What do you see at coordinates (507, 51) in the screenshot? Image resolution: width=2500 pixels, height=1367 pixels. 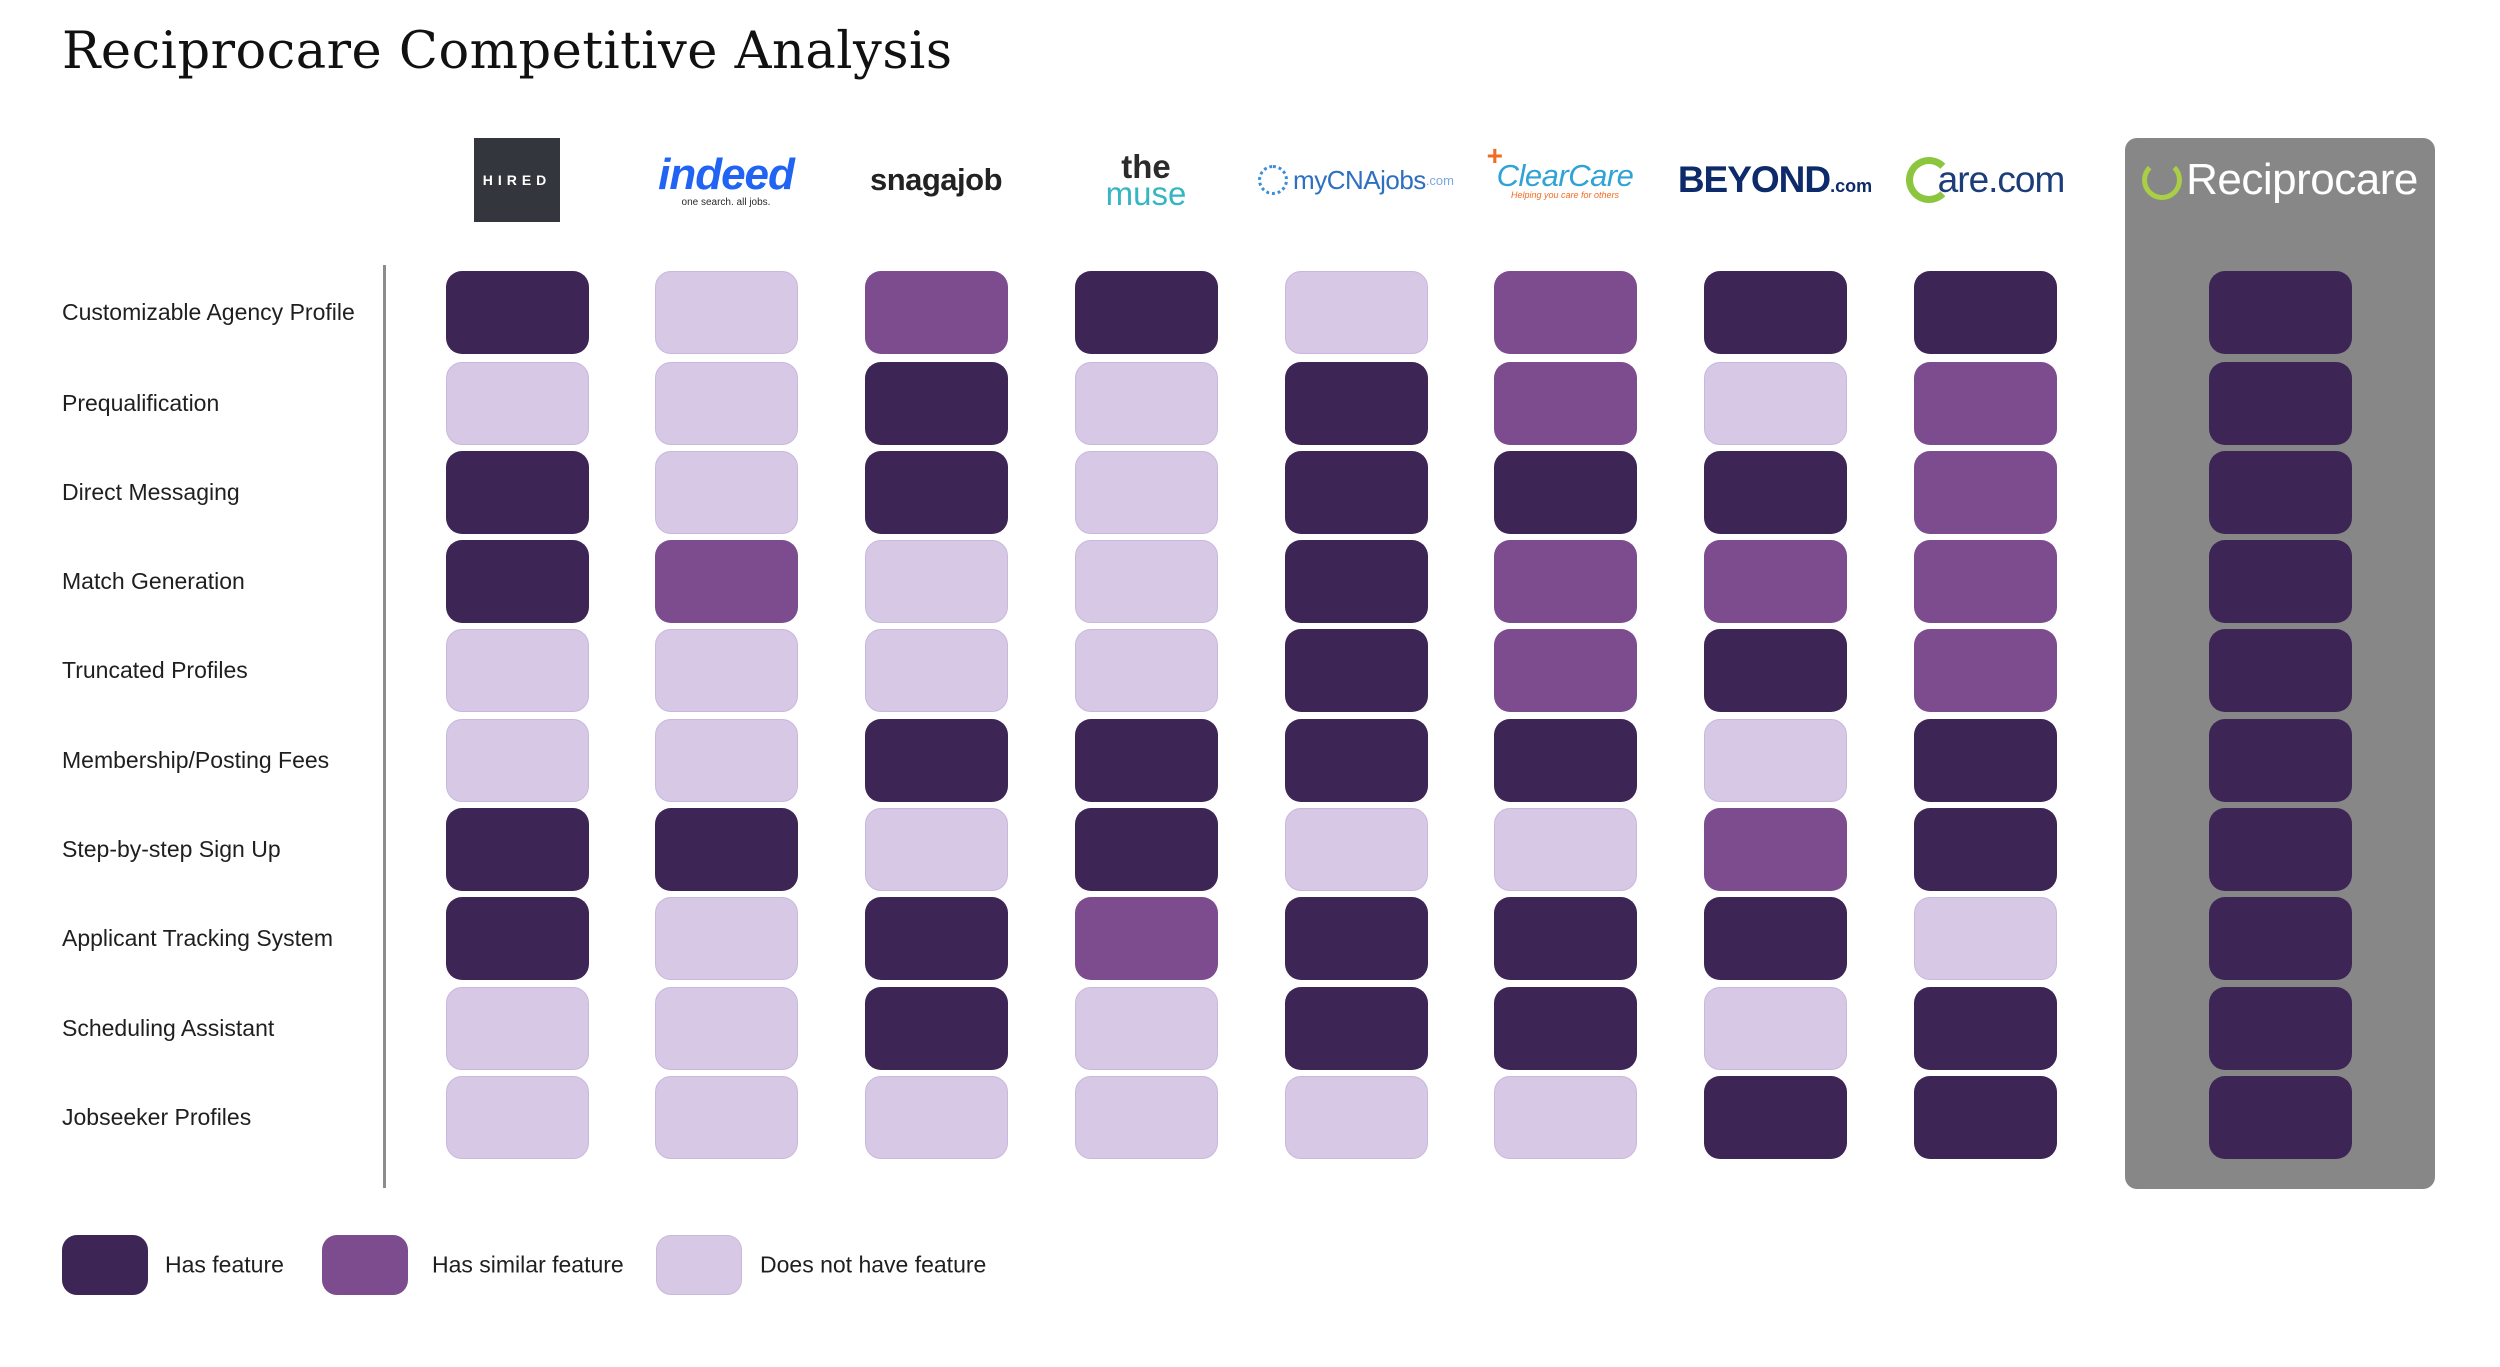 I see `page-title: Reciprocare Competitive Analysis` at bounding box center [507, 51].